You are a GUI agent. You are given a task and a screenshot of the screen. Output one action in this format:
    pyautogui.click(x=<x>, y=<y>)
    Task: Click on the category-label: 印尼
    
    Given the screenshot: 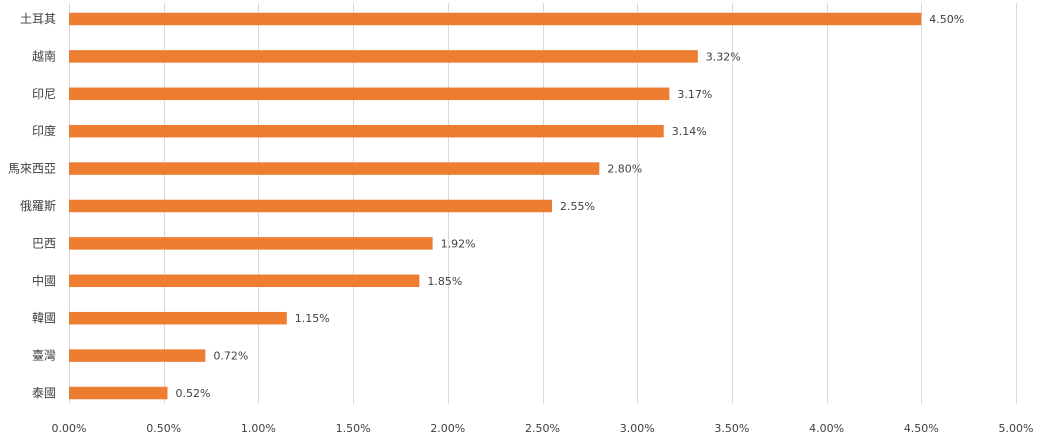 What is the action you would take?
    pyautogui.click(x=44, y=94)
    